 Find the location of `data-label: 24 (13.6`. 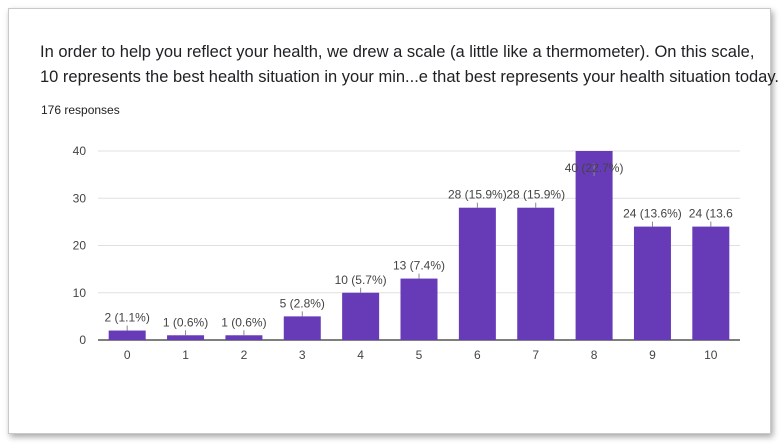

data-label: 24 (13.6 is located at coordinates (711, 214).